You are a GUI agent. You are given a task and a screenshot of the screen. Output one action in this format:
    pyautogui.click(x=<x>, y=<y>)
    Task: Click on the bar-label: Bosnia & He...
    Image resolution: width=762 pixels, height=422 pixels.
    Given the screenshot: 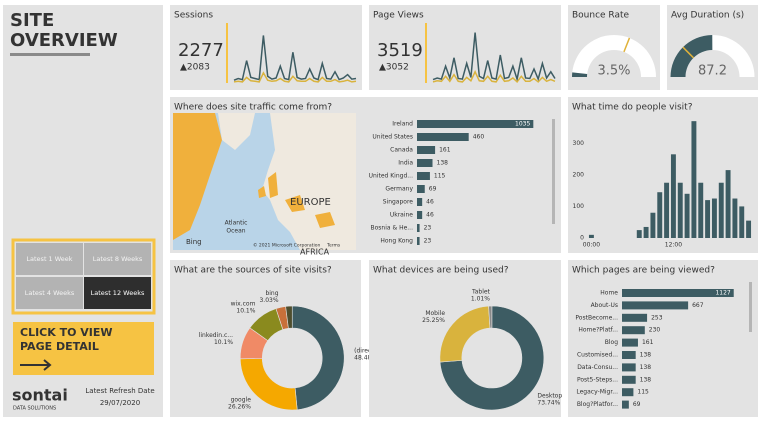 What is the action you would take?
    pyautogui.click(x=392, y=228)
    